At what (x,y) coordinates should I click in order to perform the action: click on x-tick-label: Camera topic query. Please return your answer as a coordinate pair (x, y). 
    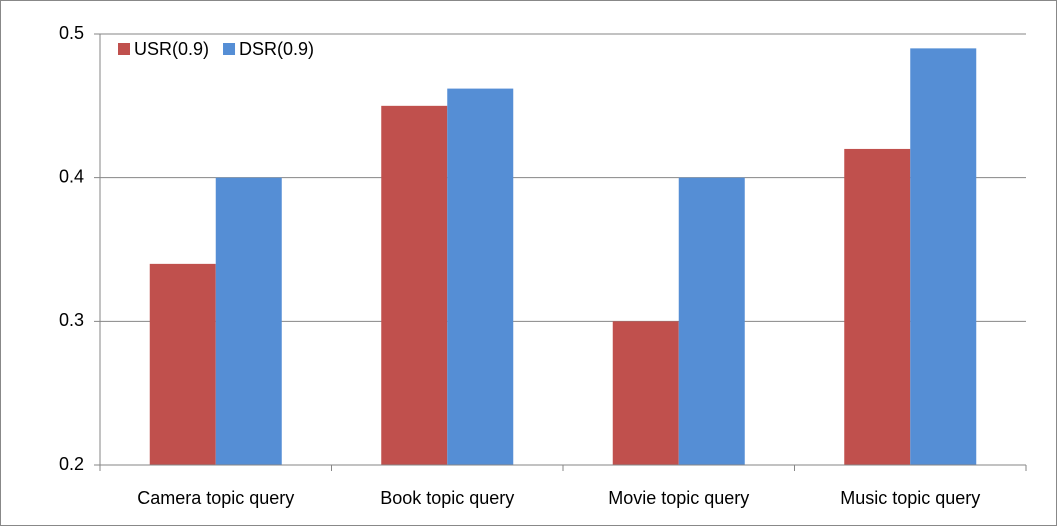
    Looking at the image, I should click on (215, 498).